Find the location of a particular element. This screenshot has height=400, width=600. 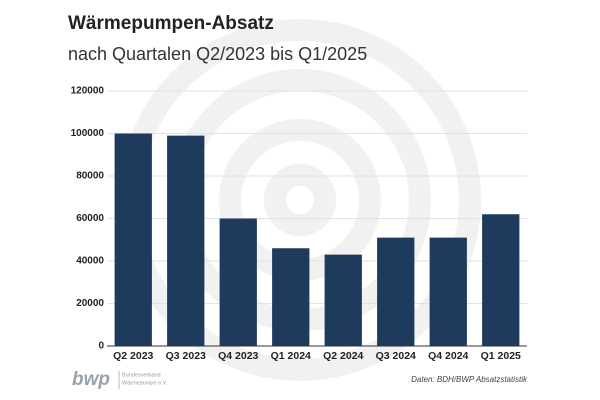

x-tick-label: Q4 2023 is located at coordinates (238, 356).